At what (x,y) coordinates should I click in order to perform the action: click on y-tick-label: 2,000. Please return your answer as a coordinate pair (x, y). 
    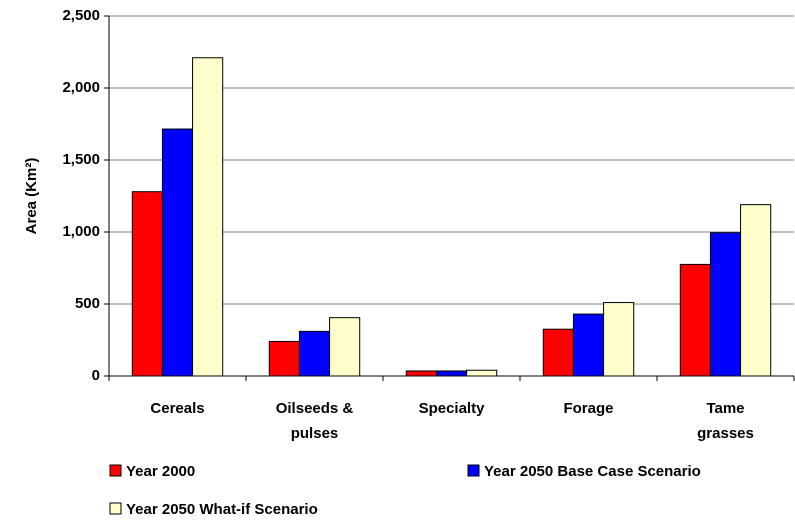
    Looking at the image, I should click on (81, 87).